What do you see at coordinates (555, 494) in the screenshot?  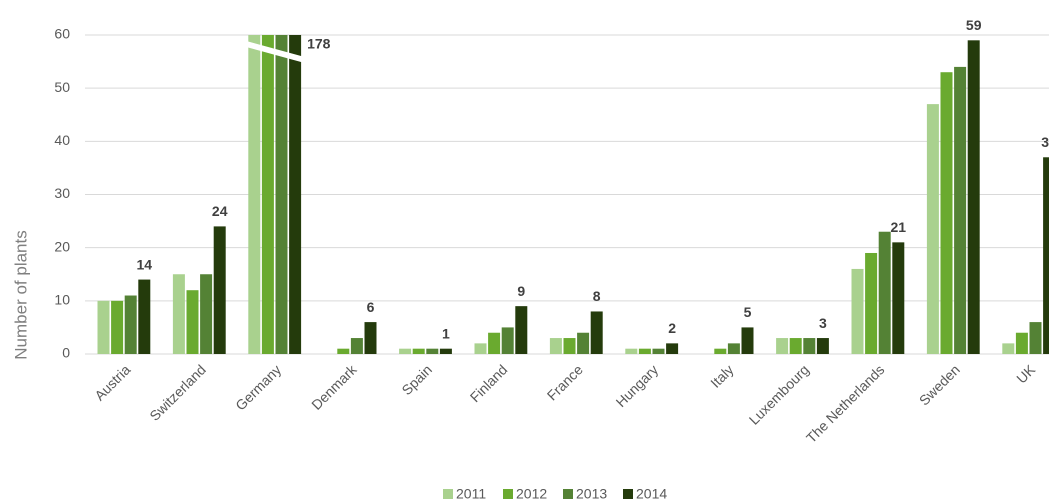 I see `legend: 2011 2012 2013 2014` at bounding box center [555, 494].